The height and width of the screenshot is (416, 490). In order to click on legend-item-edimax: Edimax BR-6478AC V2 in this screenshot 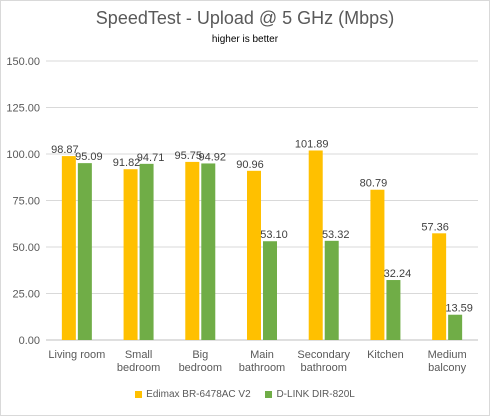, I will do `click(193, 394)`.